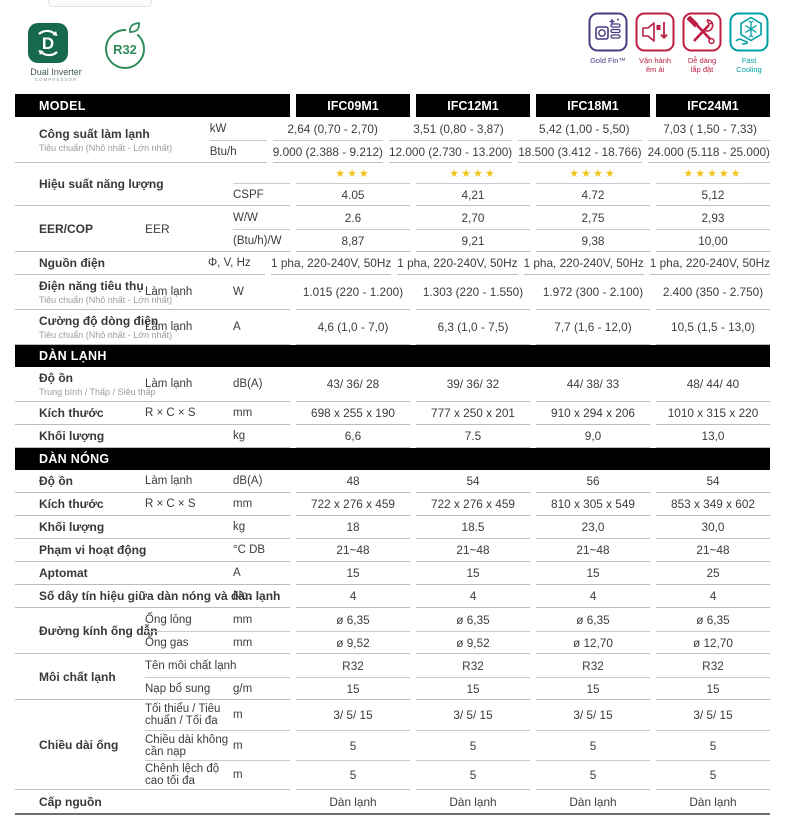  I want to click on star-rating: ★★★★★, so click(713, 173).